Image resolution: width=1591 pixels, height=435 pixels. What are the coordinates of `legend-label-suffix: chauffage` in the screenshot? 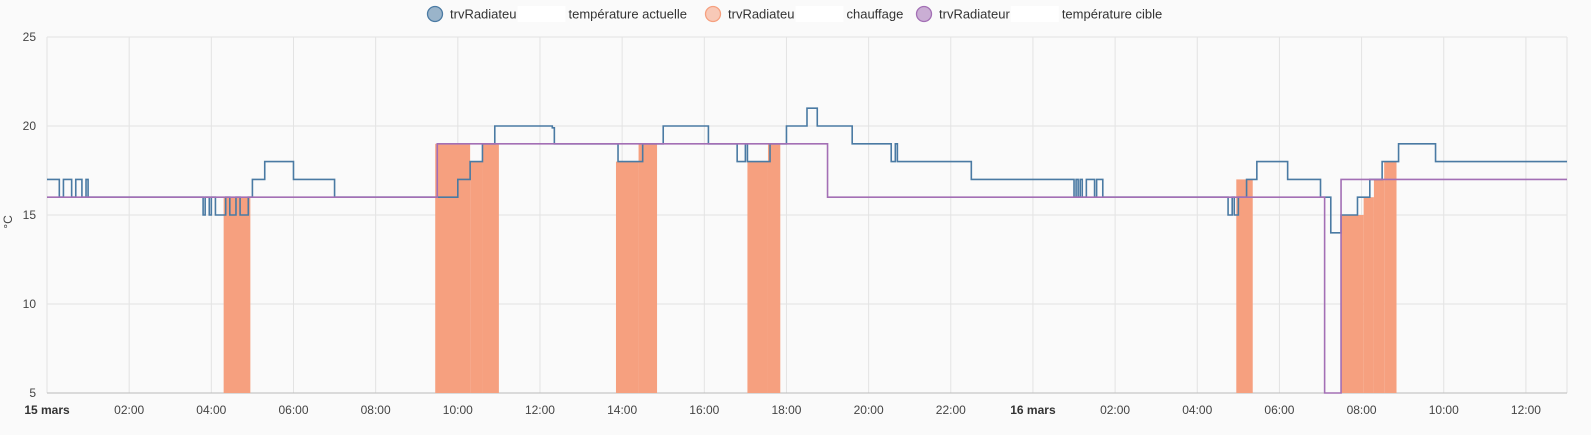 It's located at (874, 14).